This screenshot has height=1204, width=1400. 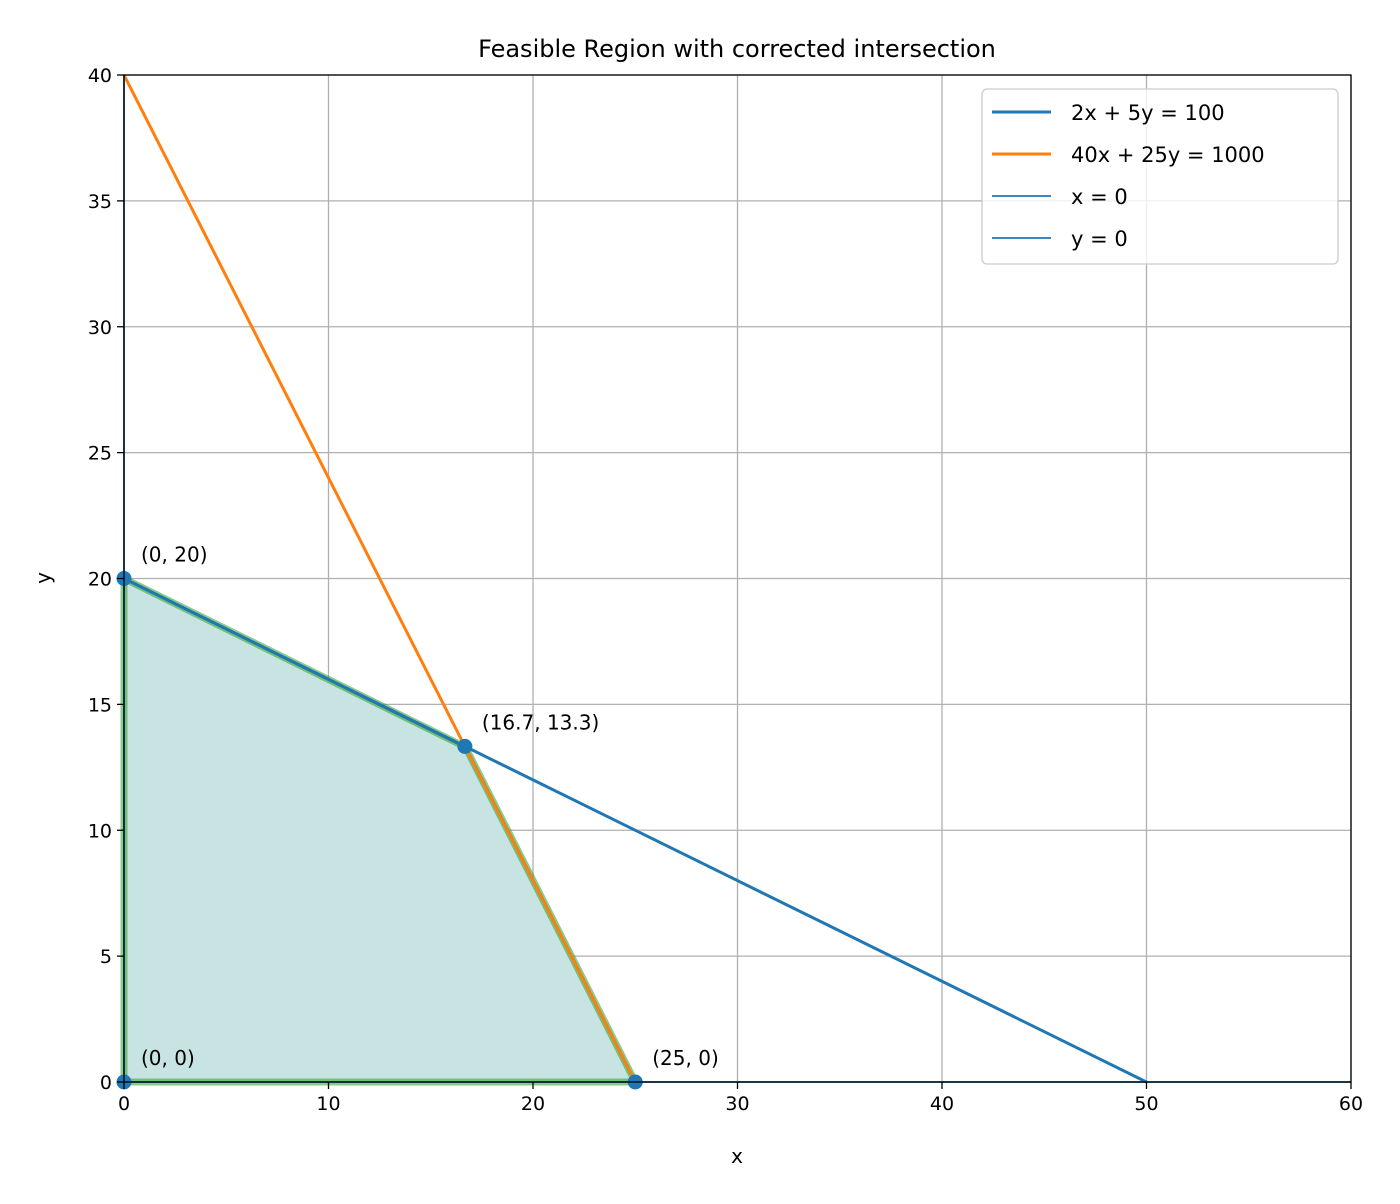 I want to click on x-axis-label: x, so click(x=737, y=1156).